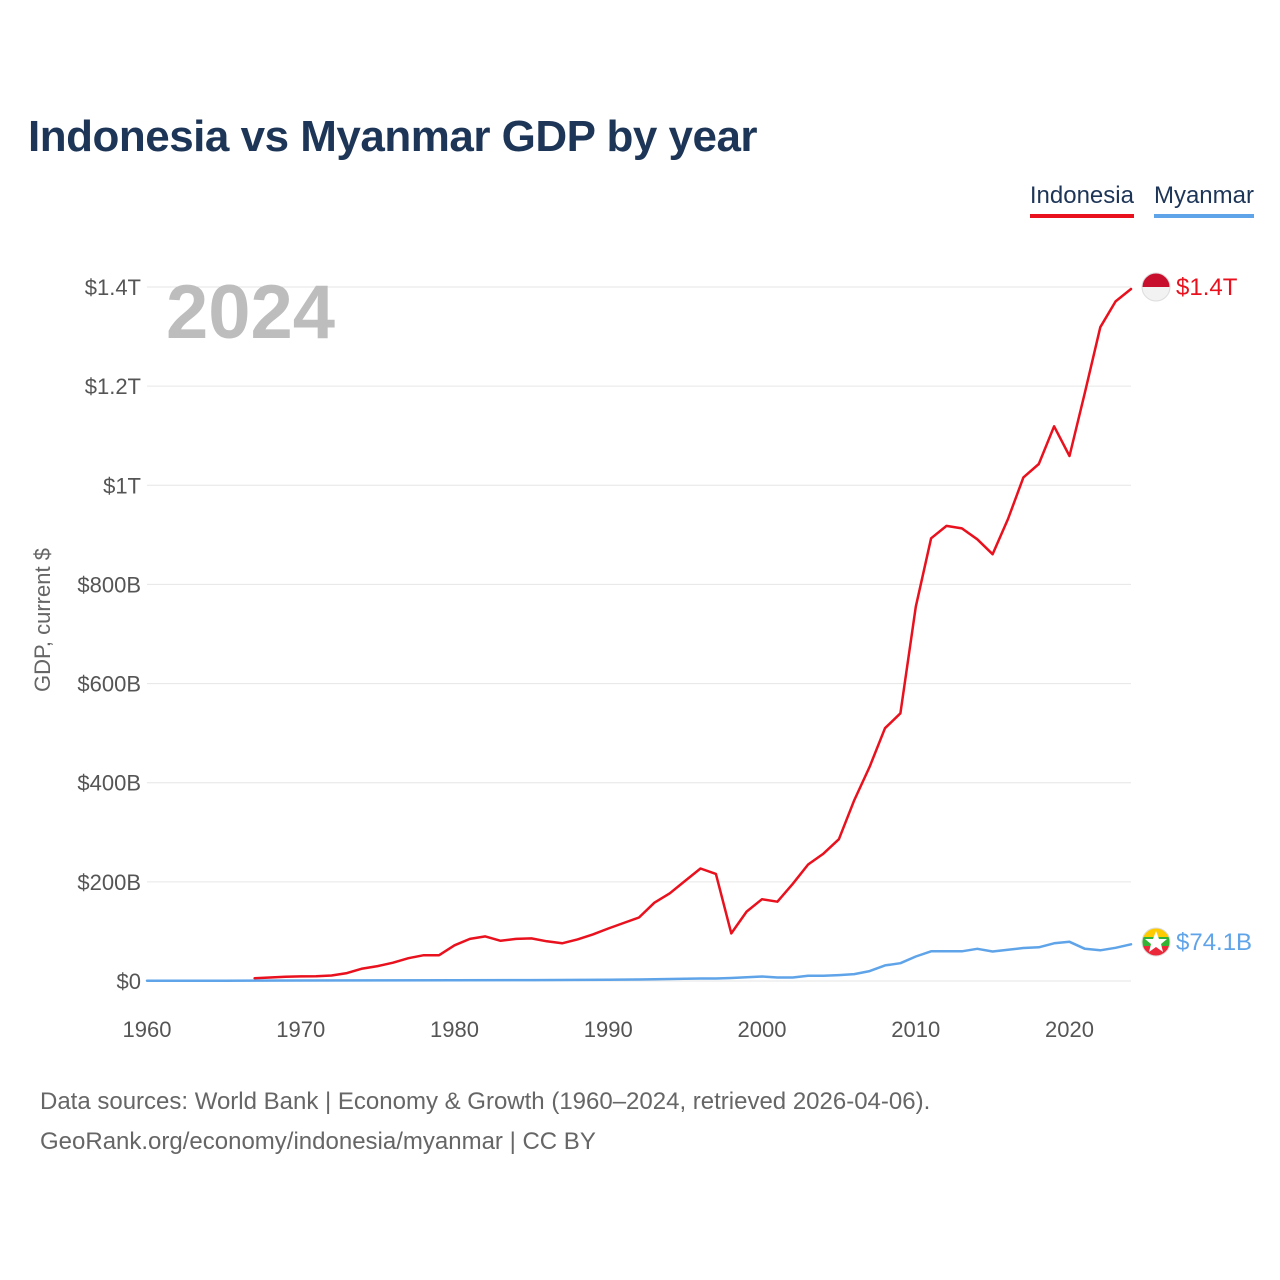  What do you see at coordinates (42, 620) in the screenshot?
I see `y-axis-label: GDP, current $` at bounding box center [42, 620].